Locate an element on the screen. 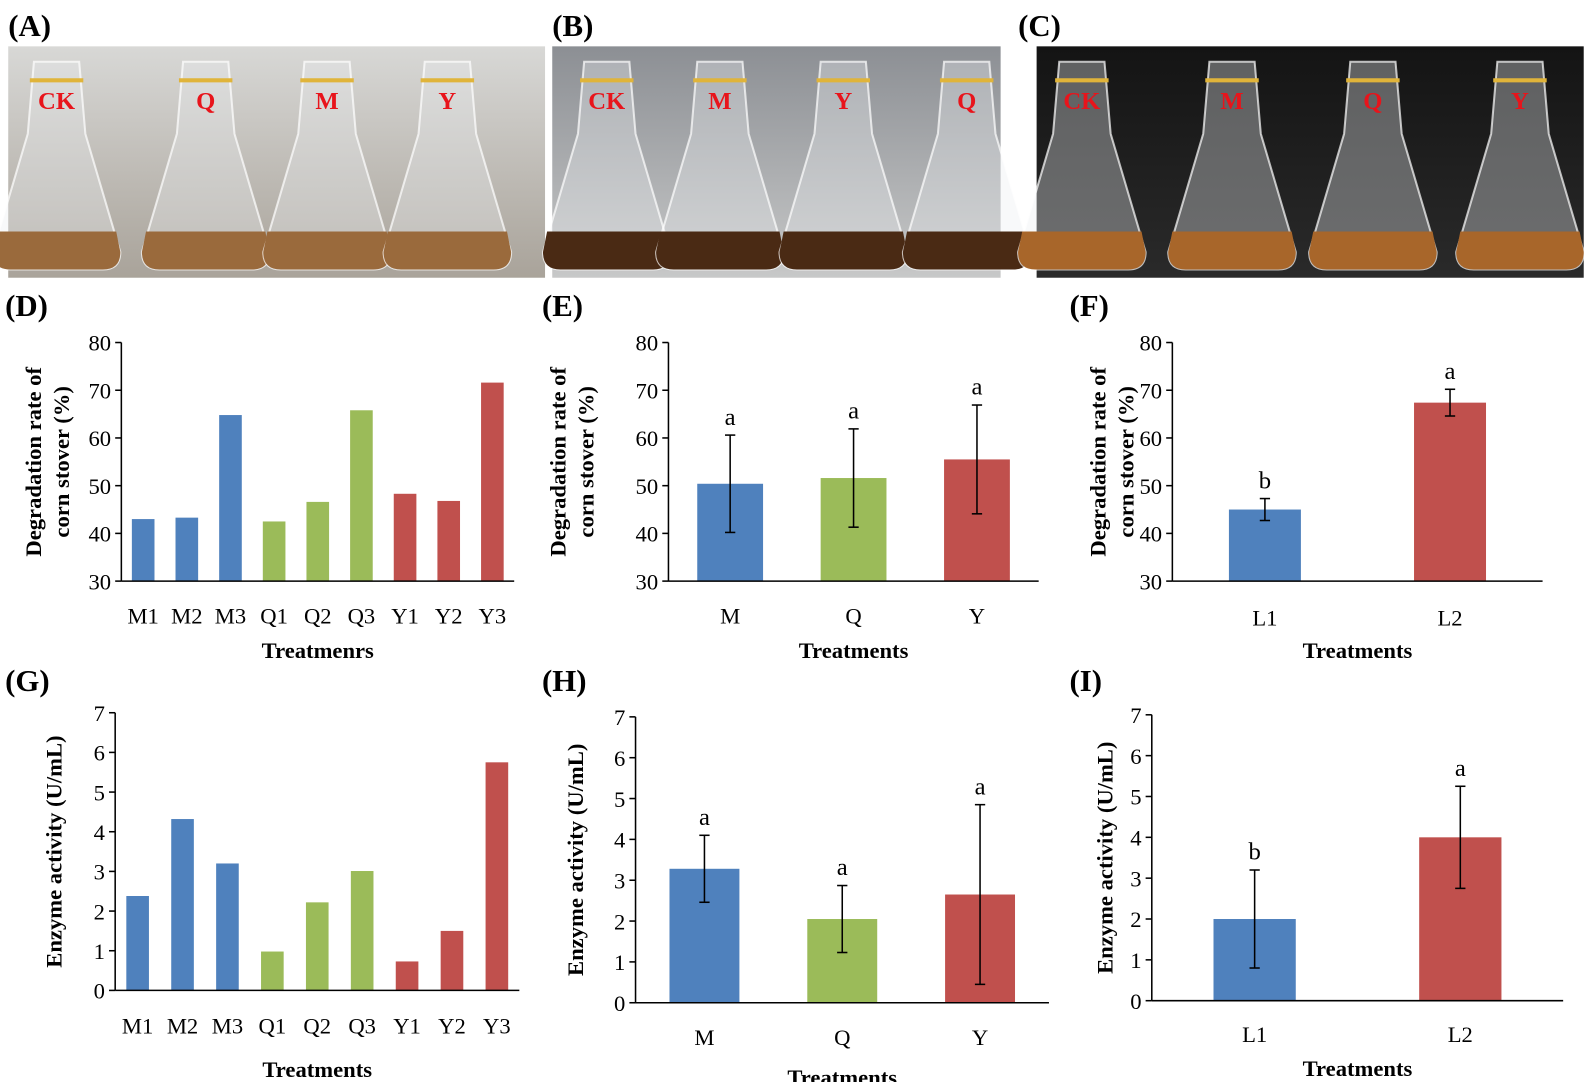 The width and height of the screenshot is (1594, 1082). panel-label: (H) is located at coordinates (564, 681).